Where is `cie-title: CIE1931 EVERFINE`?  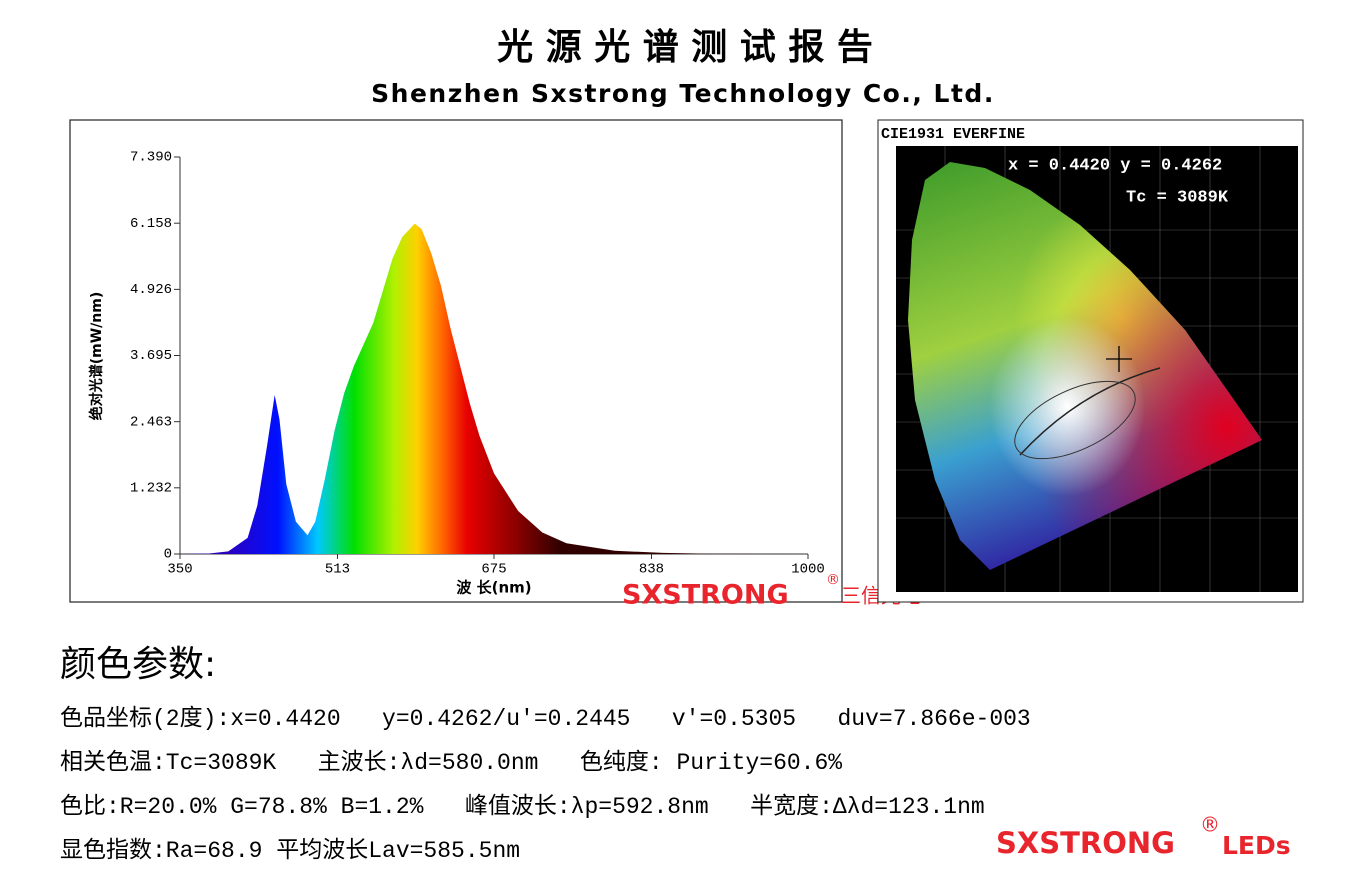
cie-title: CIE1931 EVERFINE is located at coordinates (953, 134).